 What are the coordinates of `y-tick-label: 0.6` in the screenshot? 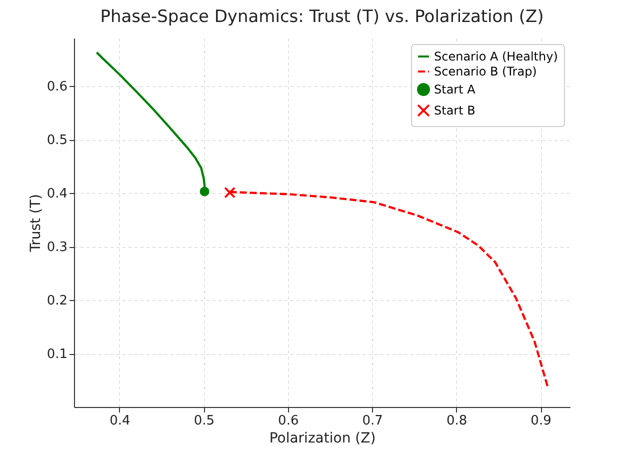 It's located at (57, 87).